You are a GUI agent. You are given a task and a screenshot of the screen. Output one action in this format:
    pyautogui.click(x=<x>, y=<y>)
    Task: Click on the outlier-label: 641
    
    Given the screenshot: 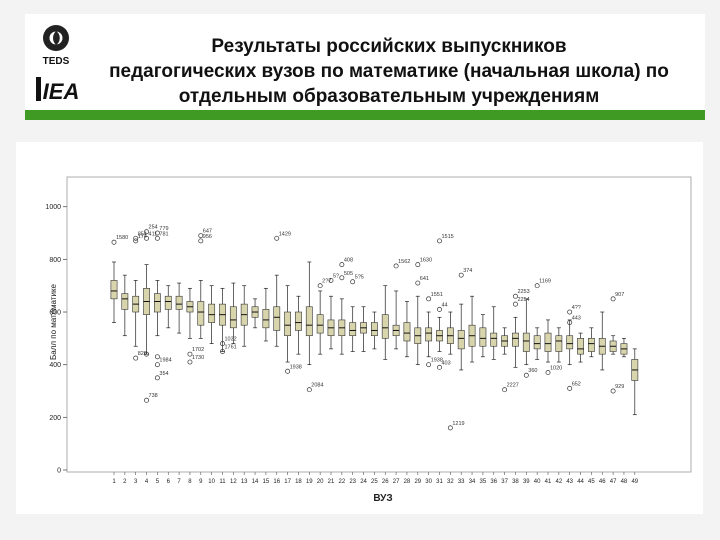 What is the action you would take?
    pyautogui.click(x=424, y=279)
    